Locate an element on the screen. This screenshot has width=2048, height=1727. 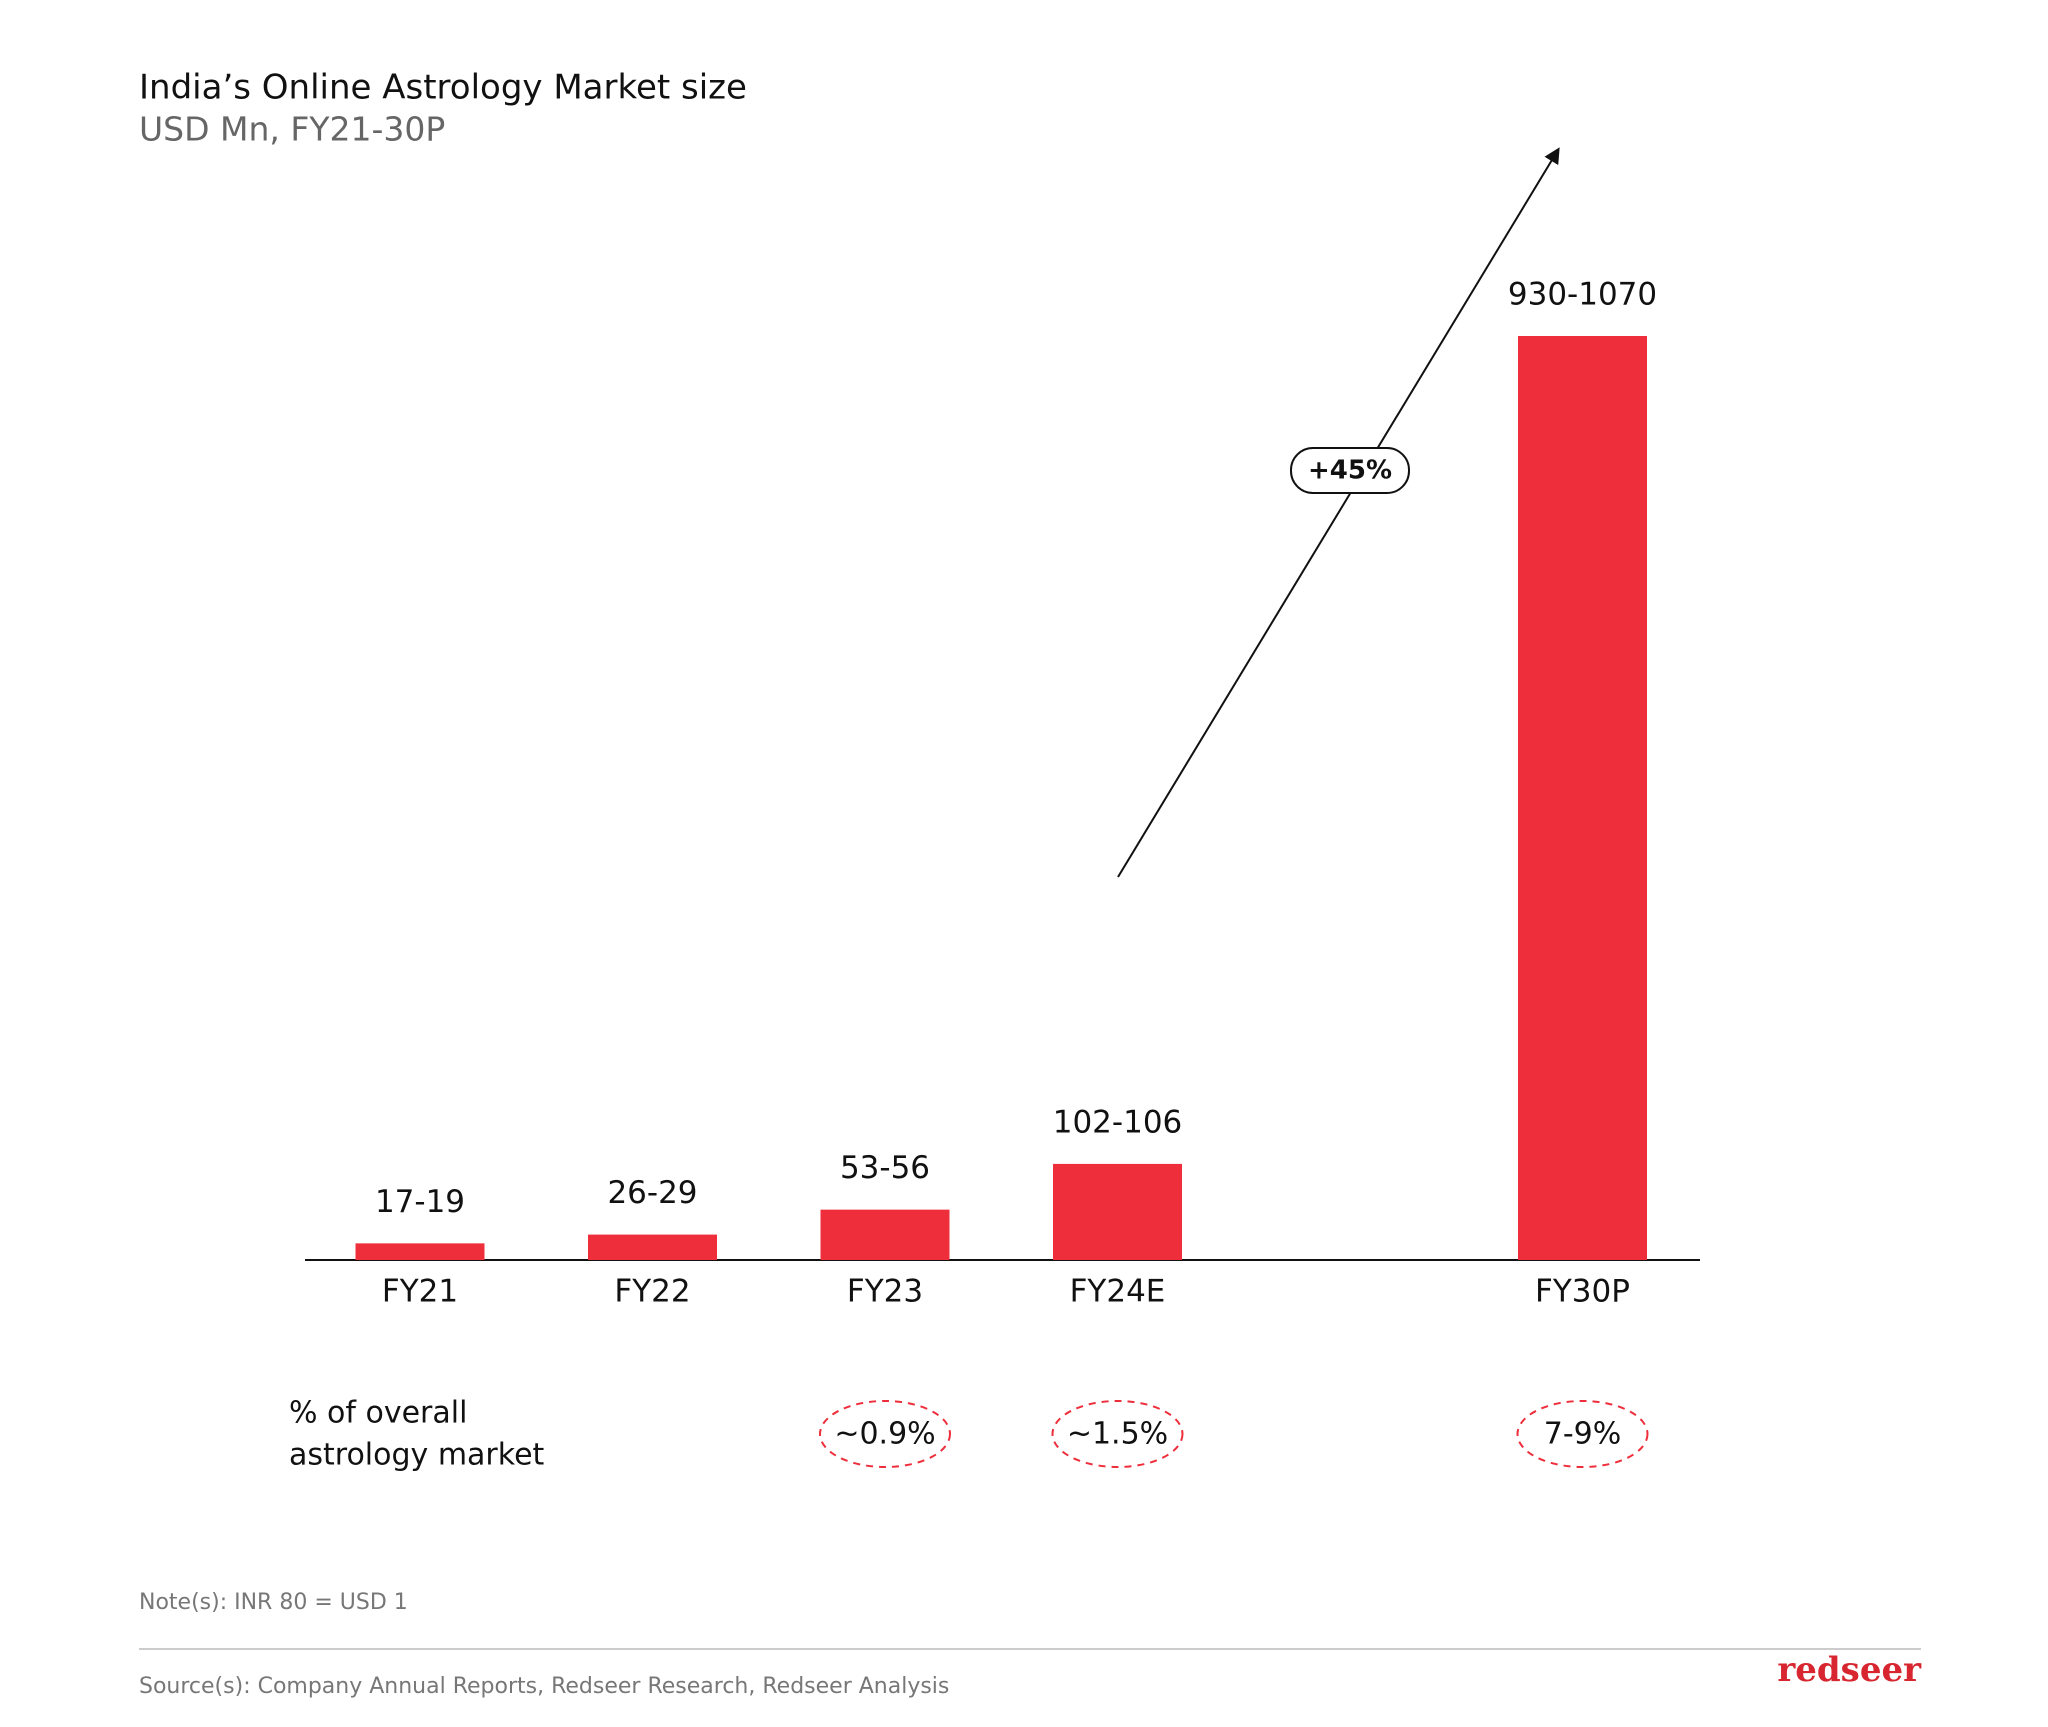
chart-subtitle: USD Mn, FY21-30P is located at coordinates (292, 129).